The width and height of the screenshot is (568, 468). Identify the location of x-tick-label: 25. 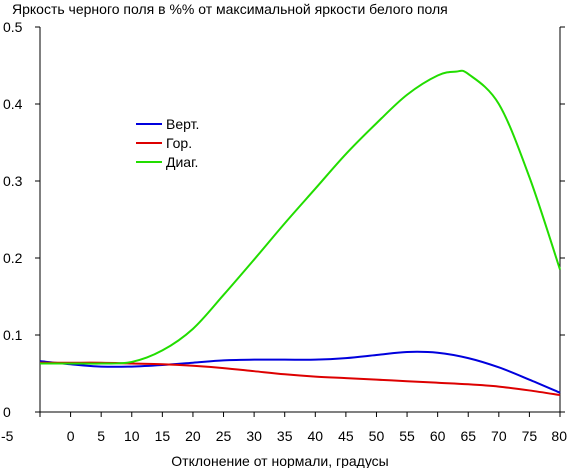
(224, 436).